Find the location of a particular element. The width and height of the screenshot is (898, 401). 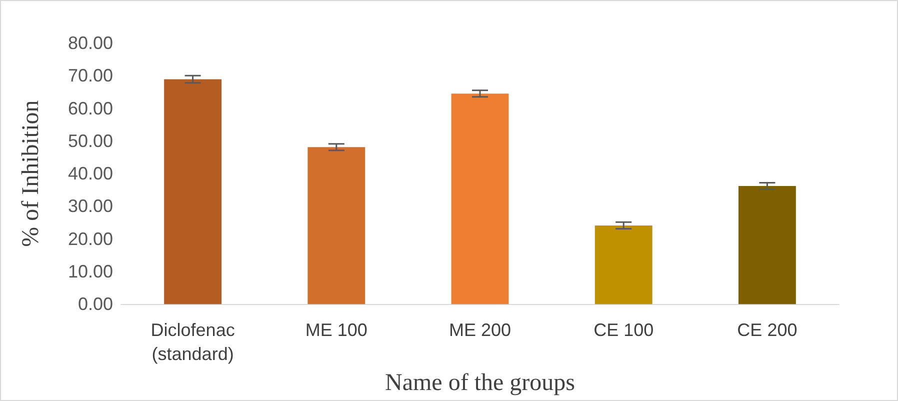

x-tick-label: ME 200 is located at coordinates (480, 330).